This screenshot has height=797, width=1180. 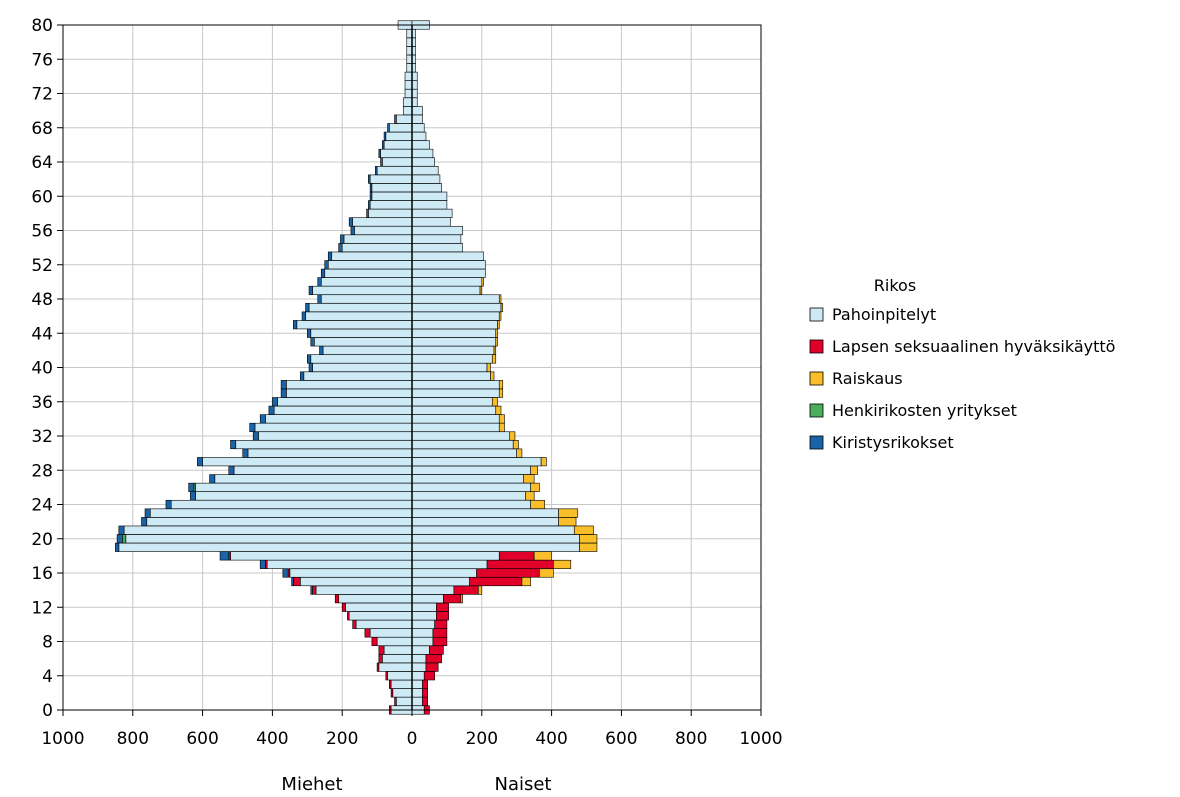 What do you see at coordinates (496, 582) in the screenshot?
I see `bar-women-lapsen-seksuaalinen-hyv-ksik-ytt--age-15` at bounding box center [496, 582].